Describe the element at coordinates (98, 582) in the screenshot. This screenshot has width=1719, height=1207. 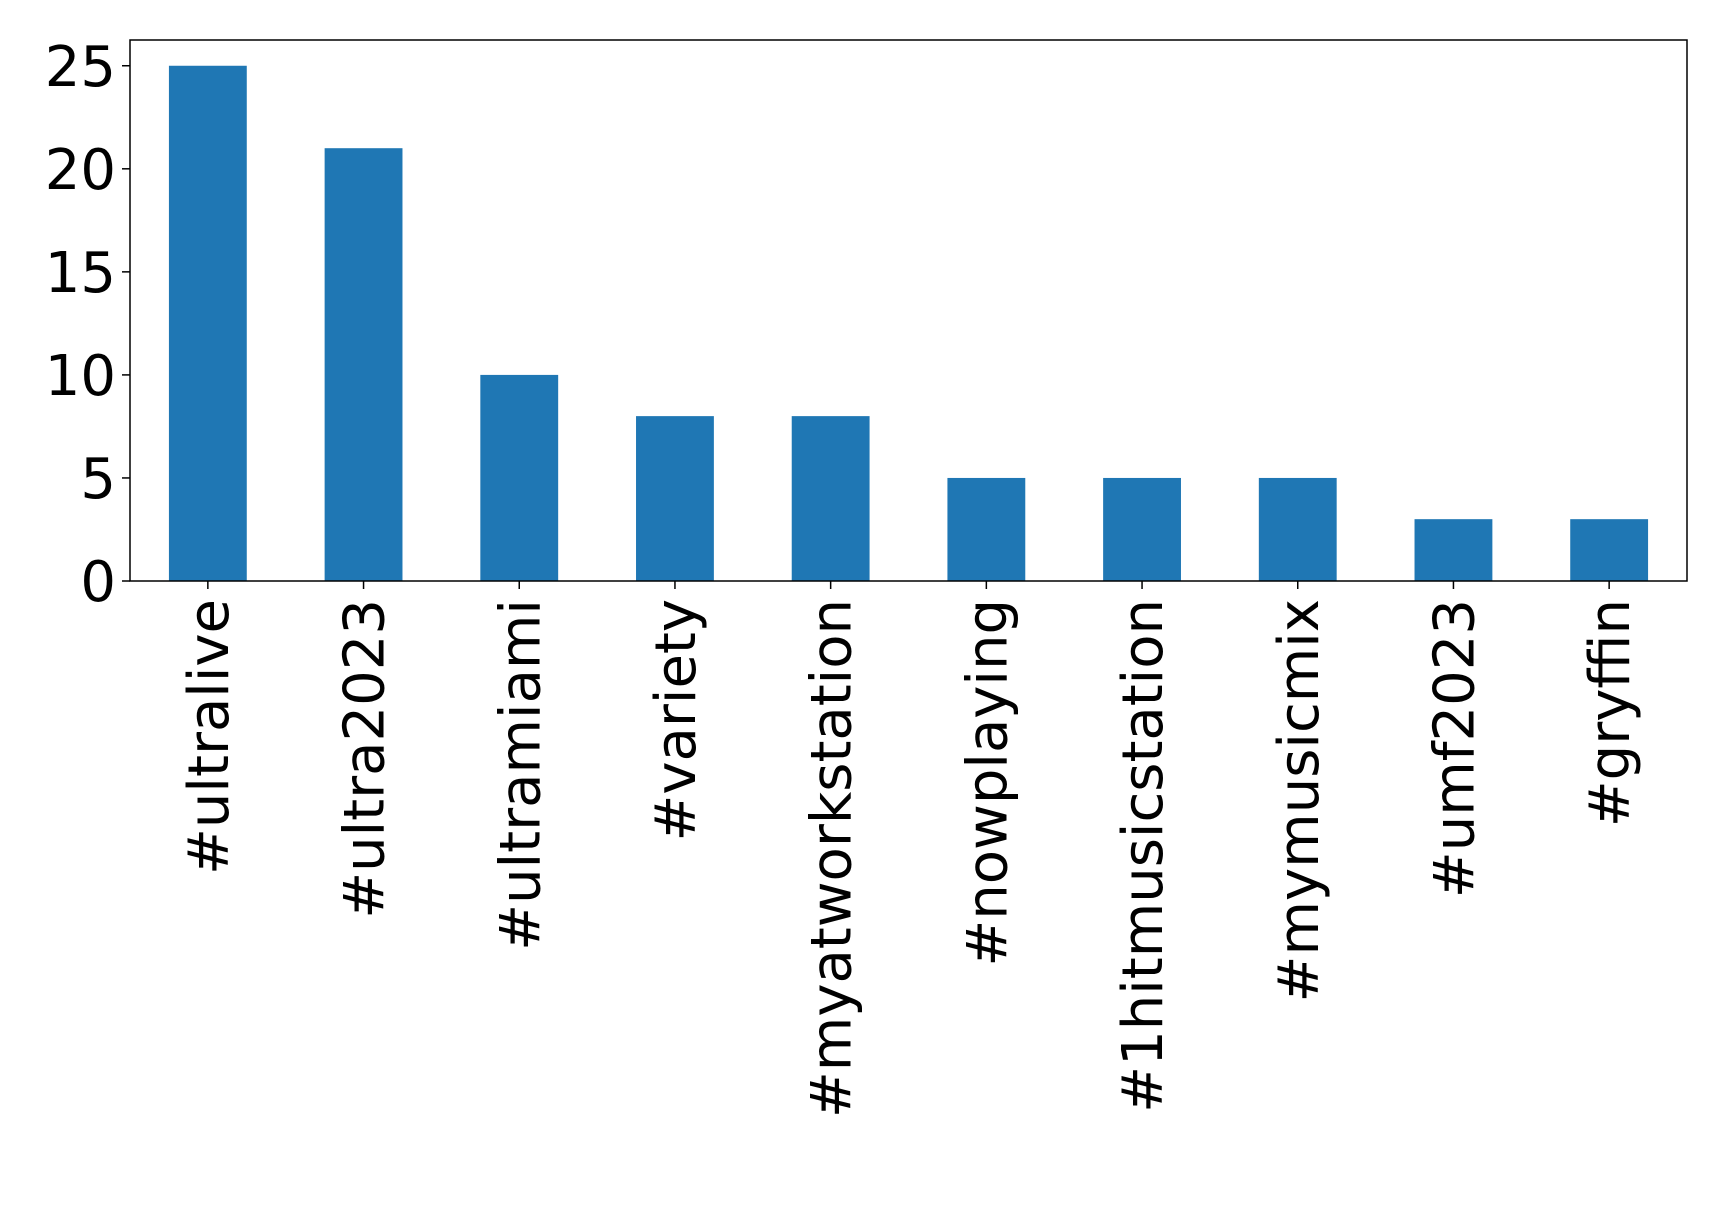
I see `y-tick-label: 0` at that location.